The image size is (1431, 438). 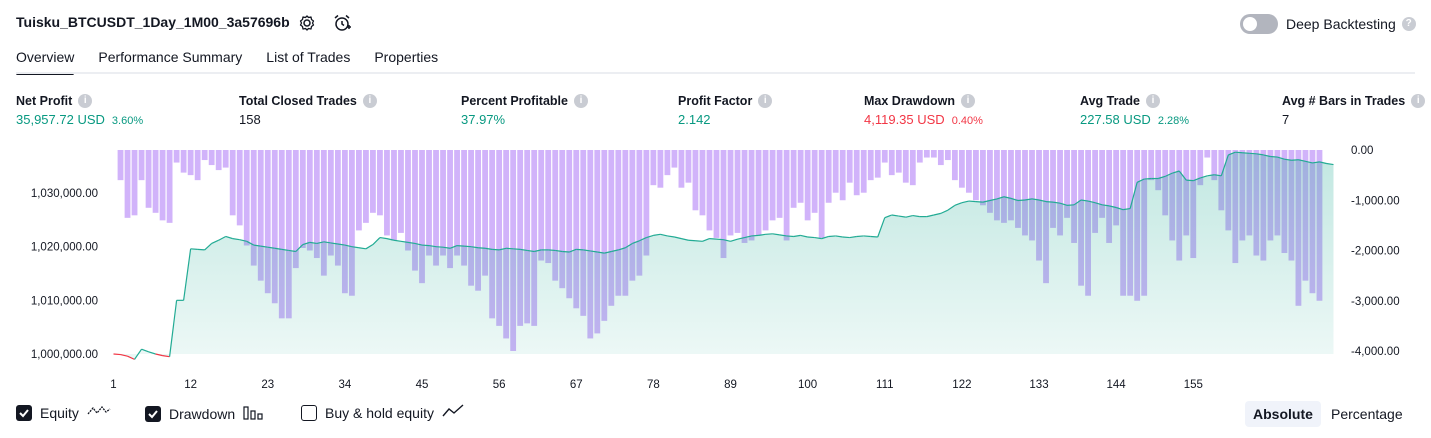 What do you see at coordinates (307, 24) in the screenshot?
I see `settings-gear-icon` at bounding box center [307, 24].